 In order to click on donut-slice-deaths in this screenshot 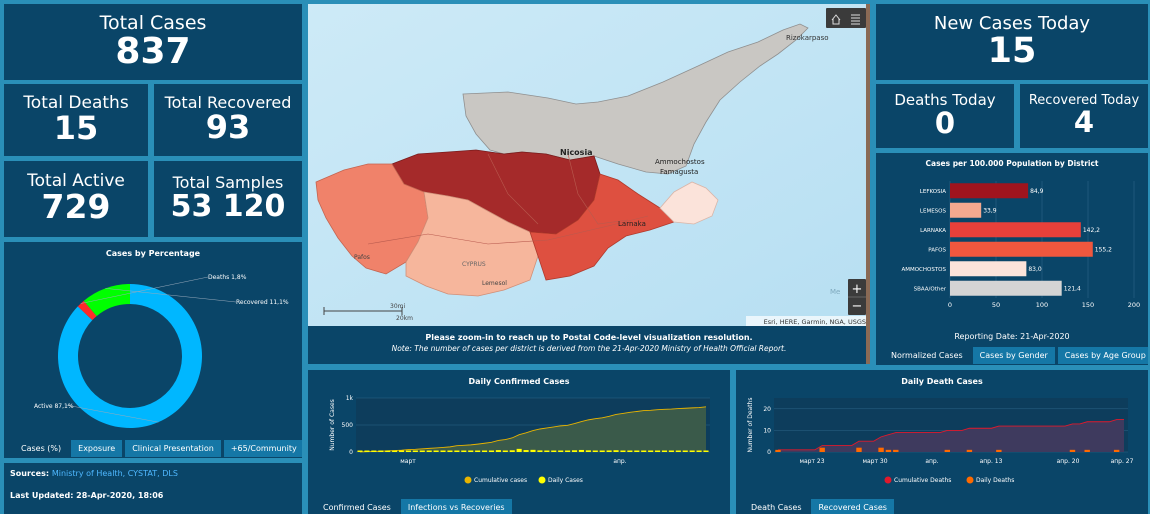, I will do `click(87, 310)`.